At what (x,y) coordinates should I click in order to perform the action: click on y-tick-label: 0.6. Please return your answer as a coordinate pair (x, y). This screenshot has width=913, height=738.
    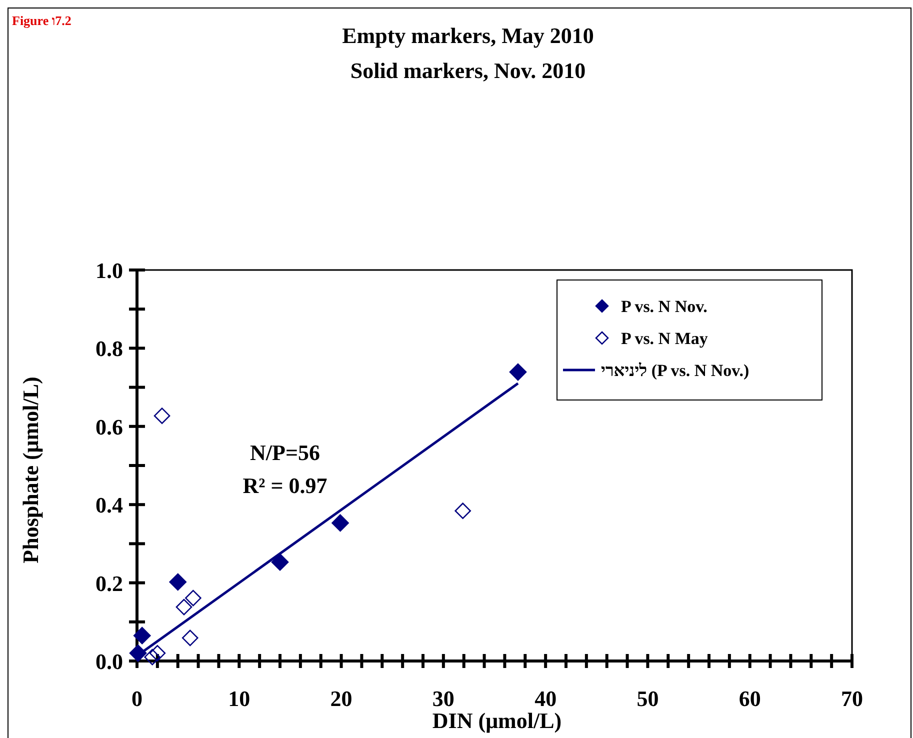
    Looking at the image, I should click on (109, 427).